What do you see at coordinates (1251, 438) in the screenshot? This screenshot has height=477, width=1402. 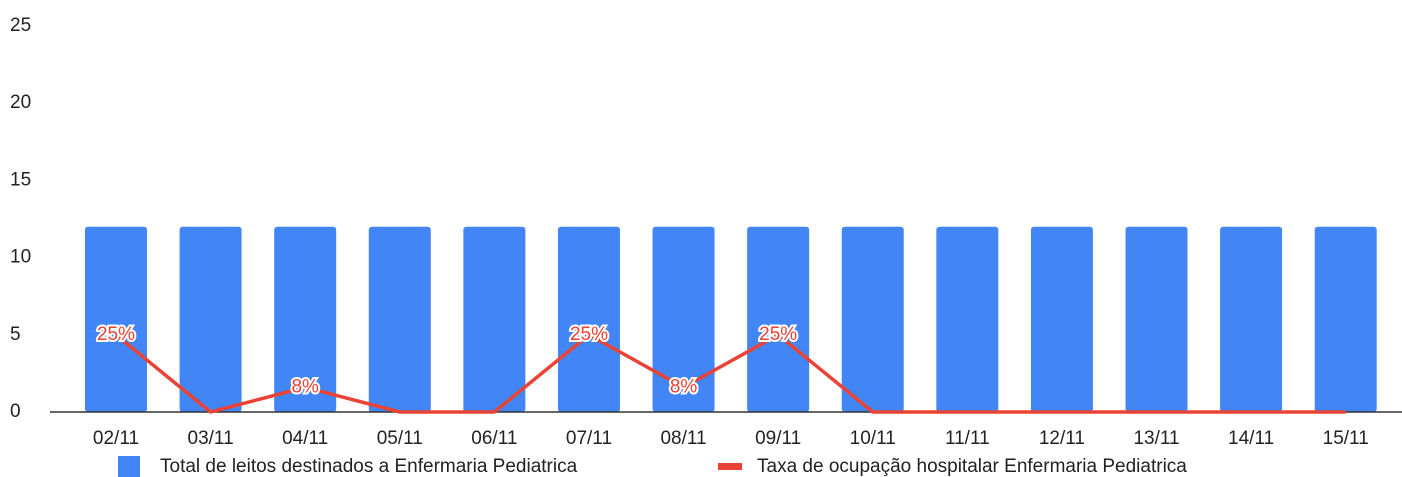 I see `x-tick-label: 14/11` at bounding box center [1251, 438].